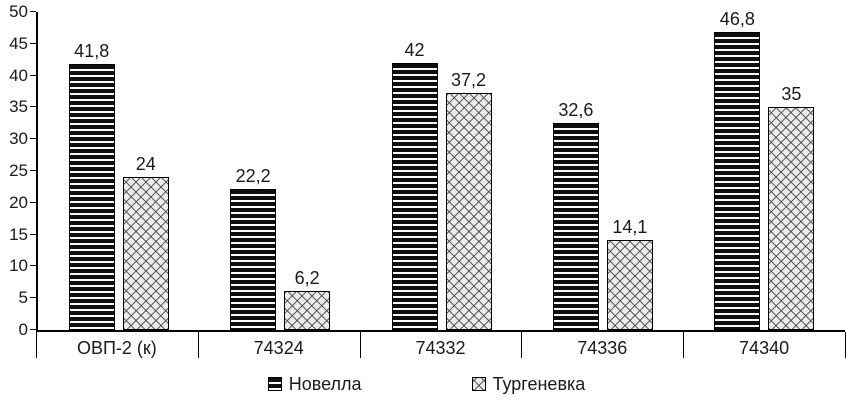 This screenshot has width=853, height=412. What do you see at coordinates (426, 384) in the screenshot?
I see `legend: Новелла Тургеневка` at bounding box center [426, 384].